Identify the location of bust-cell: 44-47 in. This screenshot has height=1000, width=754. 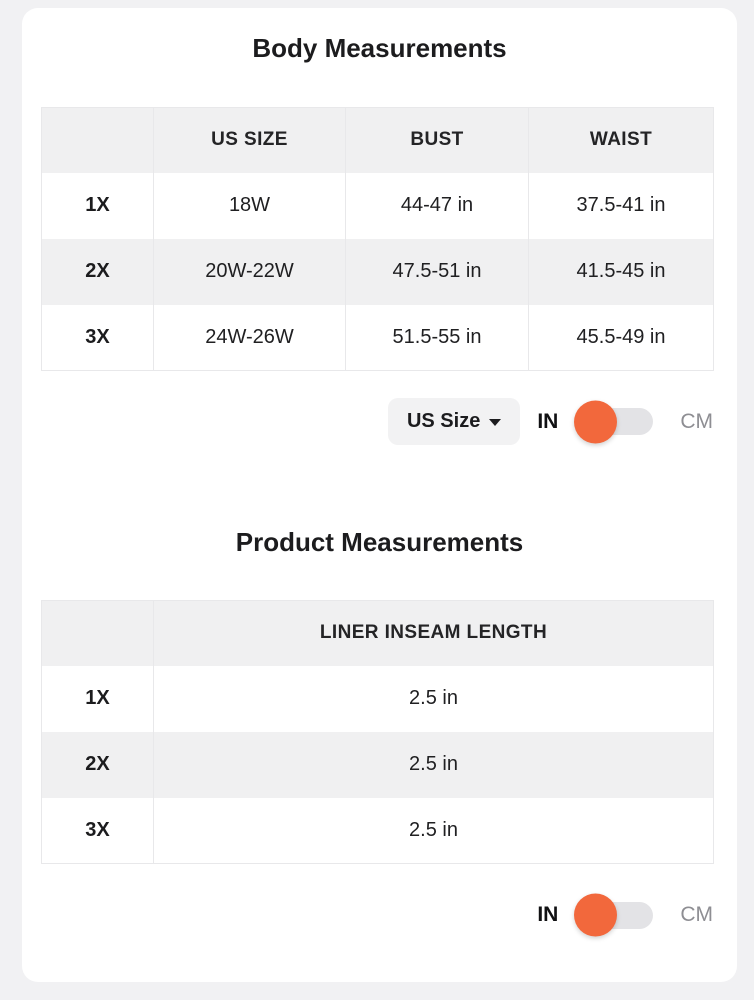
(437, 205).